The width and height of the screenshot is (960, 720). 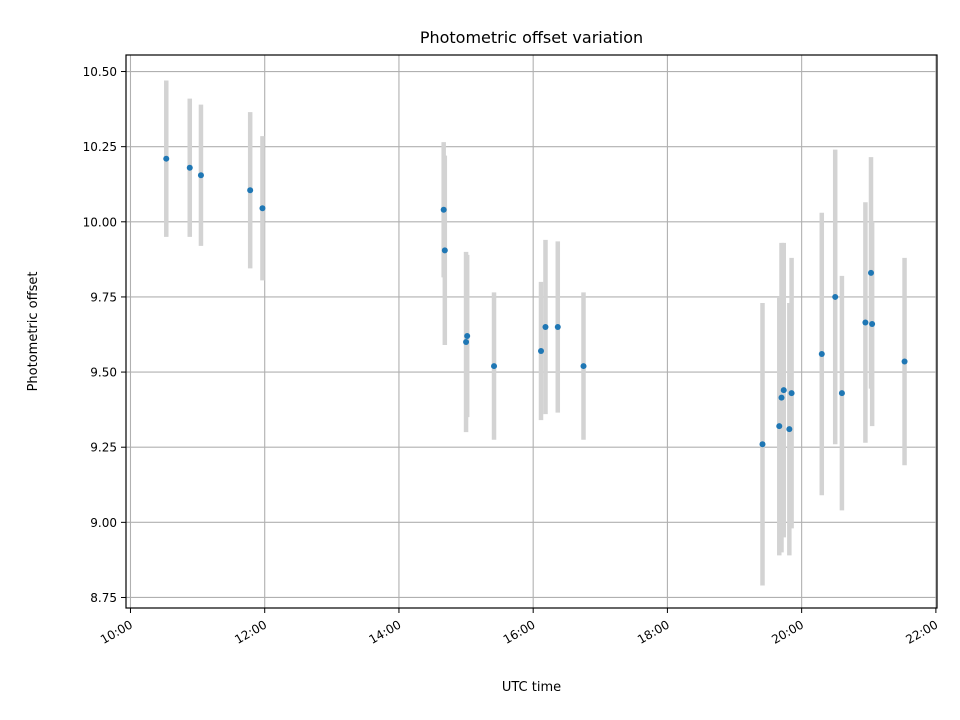 What do you see at coordinates (103, 297) in the screenshot?
I see `y-tick-label: 9.75` at bounding box center [103, 297].